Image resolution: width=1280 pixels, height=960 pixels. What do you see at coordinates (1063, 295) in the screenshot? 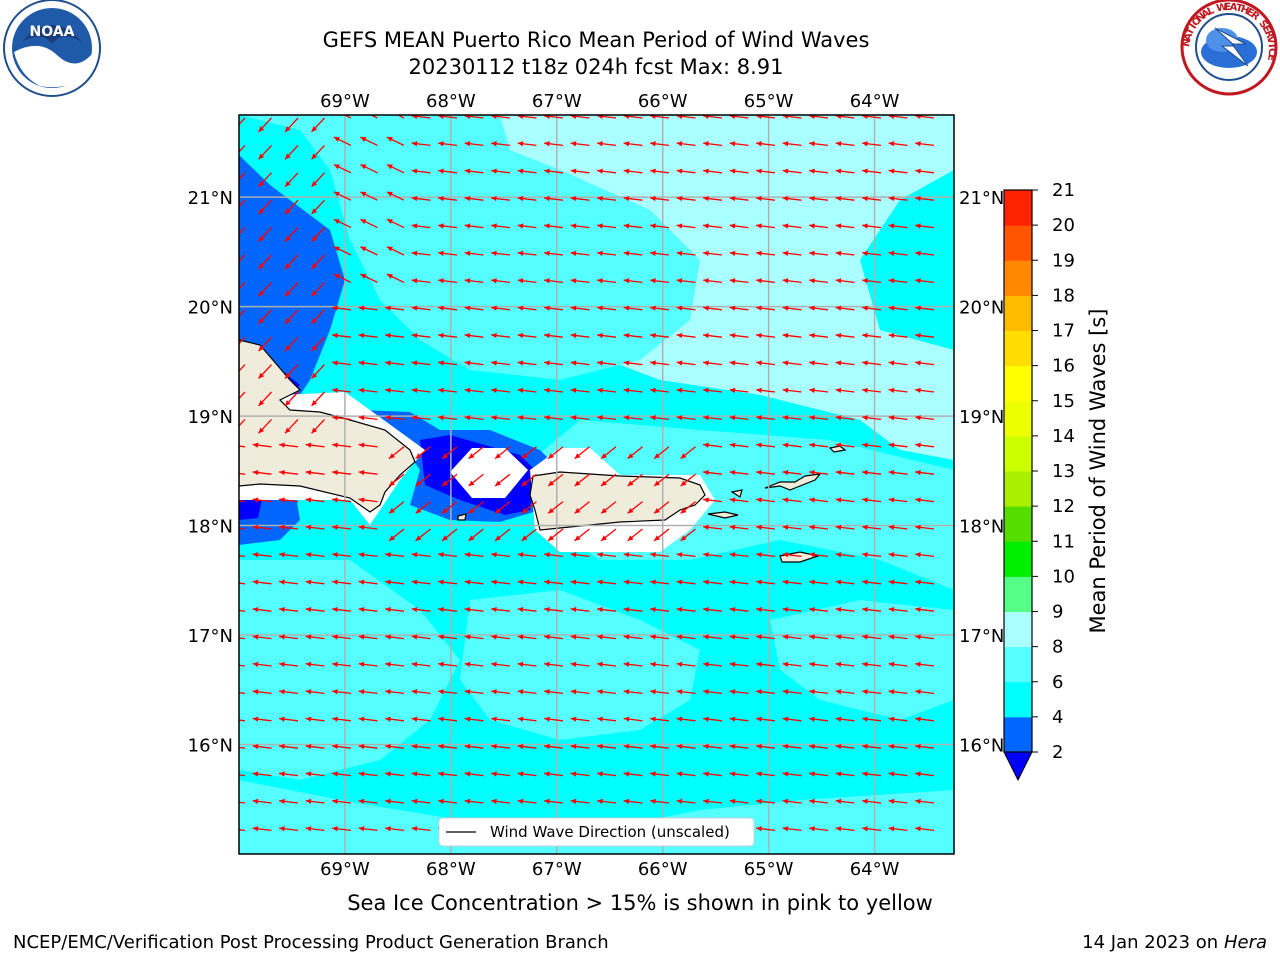
I see `colorbar-tick-label: 18` at bounding box center [1063, 295].